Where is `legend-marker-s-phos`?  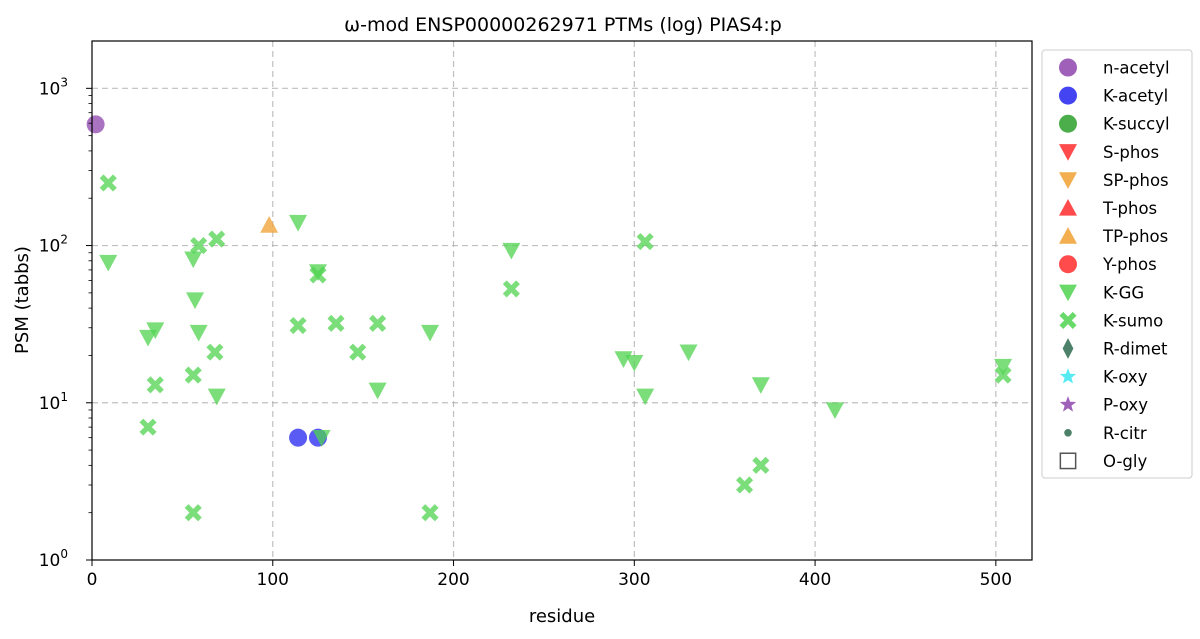 legend-marker-s-phos is located at coordinates (1068, 152).